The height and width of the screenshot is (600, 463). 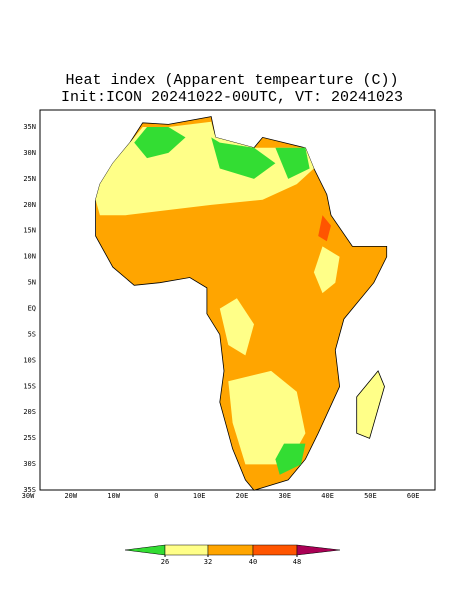 What do you see at coordinates (253, 562) in the screenshot?
I see `colorbar-label: 40` at bounding box center [253, 562].